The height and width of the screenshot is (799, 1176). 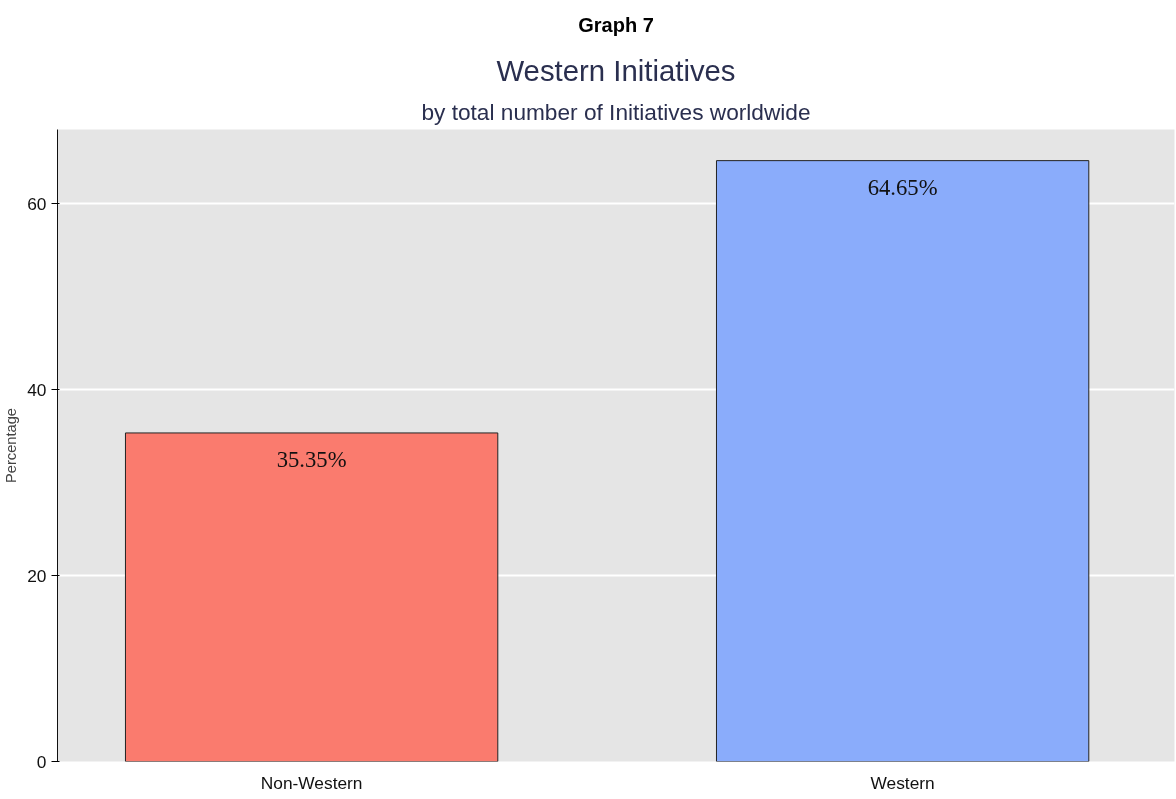 What do you see at coordinates (616, 70) in the screenshot?
I see `chart-title: Western Initiatives` at bounding box center [616, 70].